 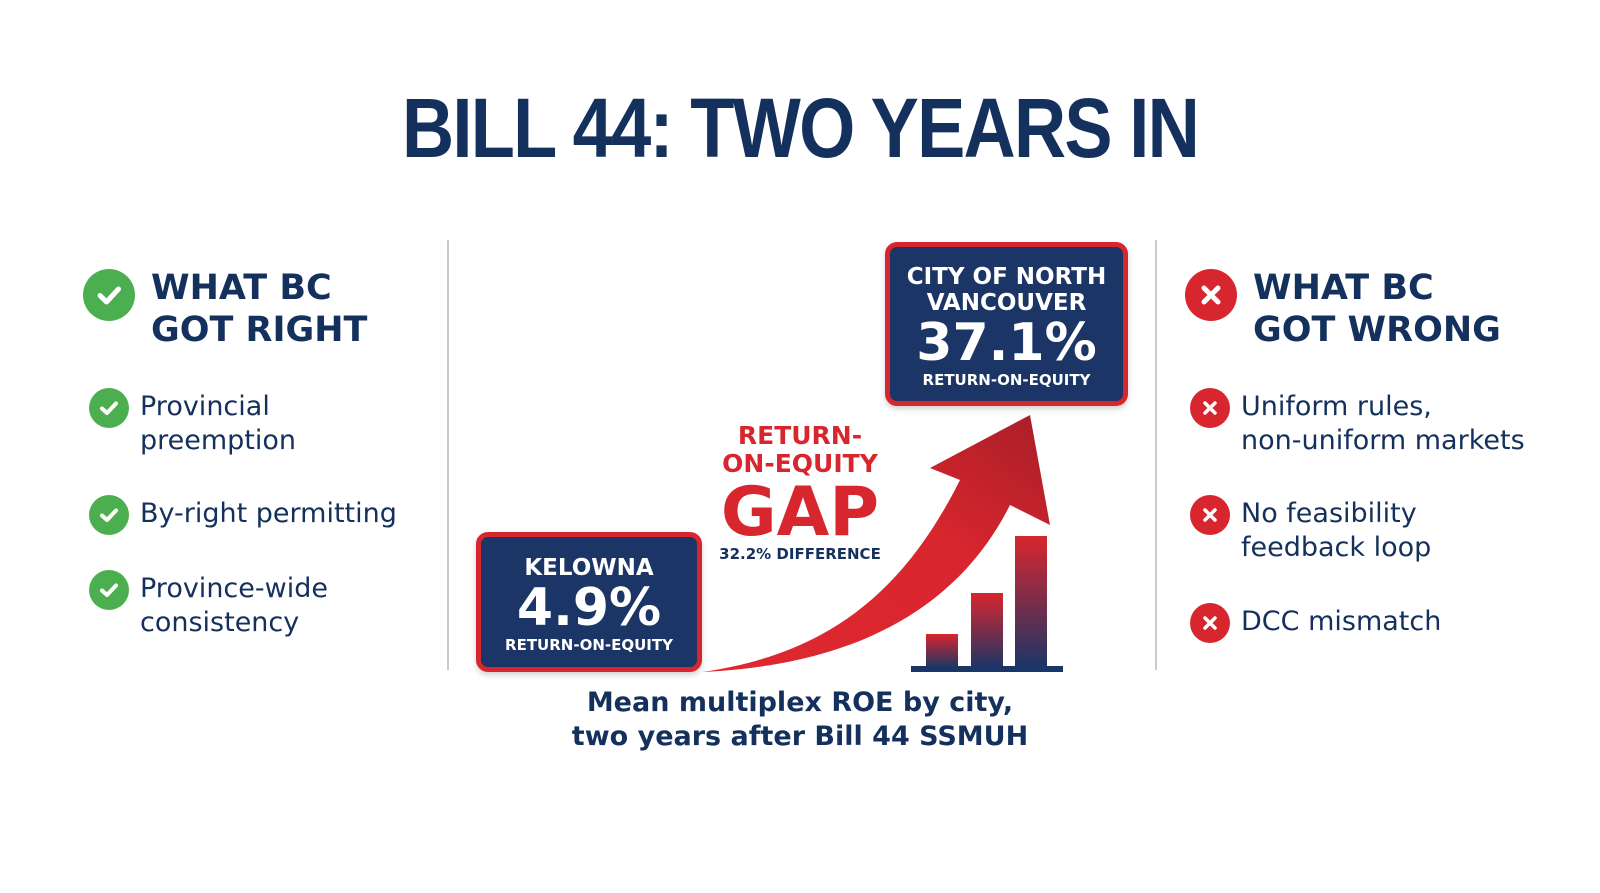 I want to click on list-item-right: Provincial preemption, so click(x=193, y=423).